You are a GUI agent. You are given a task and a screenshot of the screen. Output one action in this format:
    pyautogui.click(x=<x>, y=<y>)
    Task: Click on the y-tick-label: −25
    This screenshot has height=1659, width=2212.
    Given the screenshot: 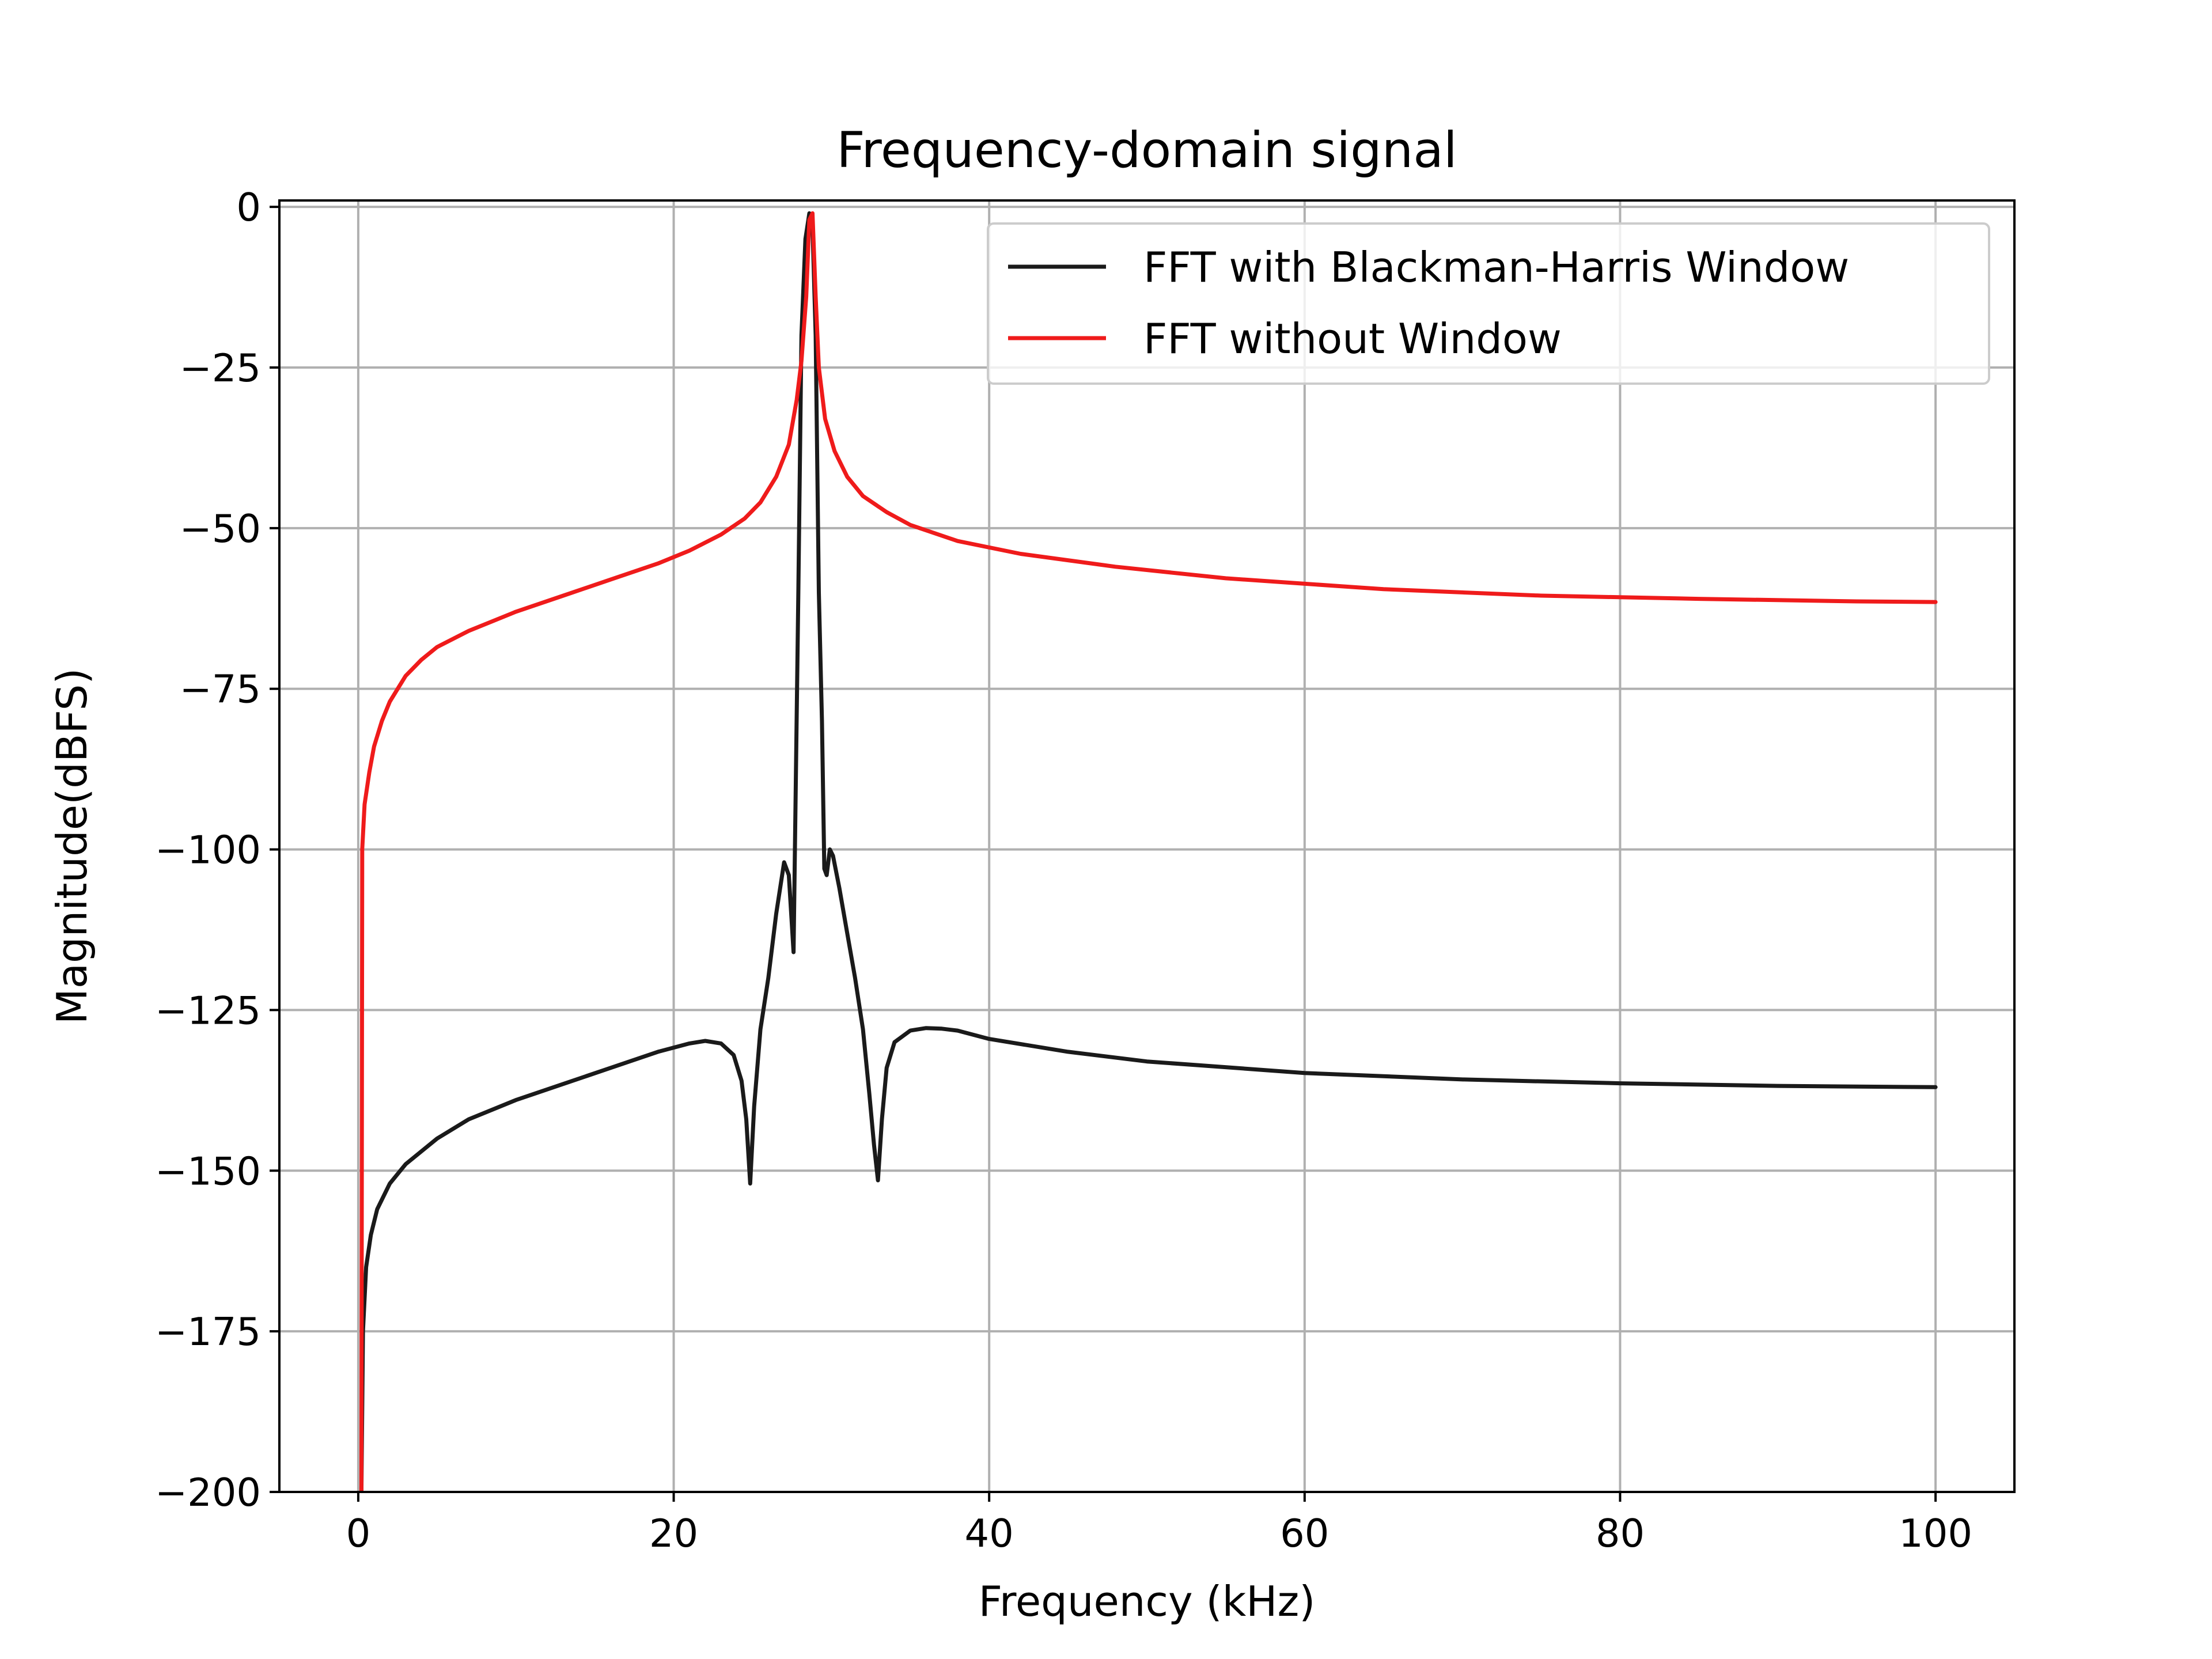 What is the action you would take?
    pyautogui.click(x=220, y=368)
    